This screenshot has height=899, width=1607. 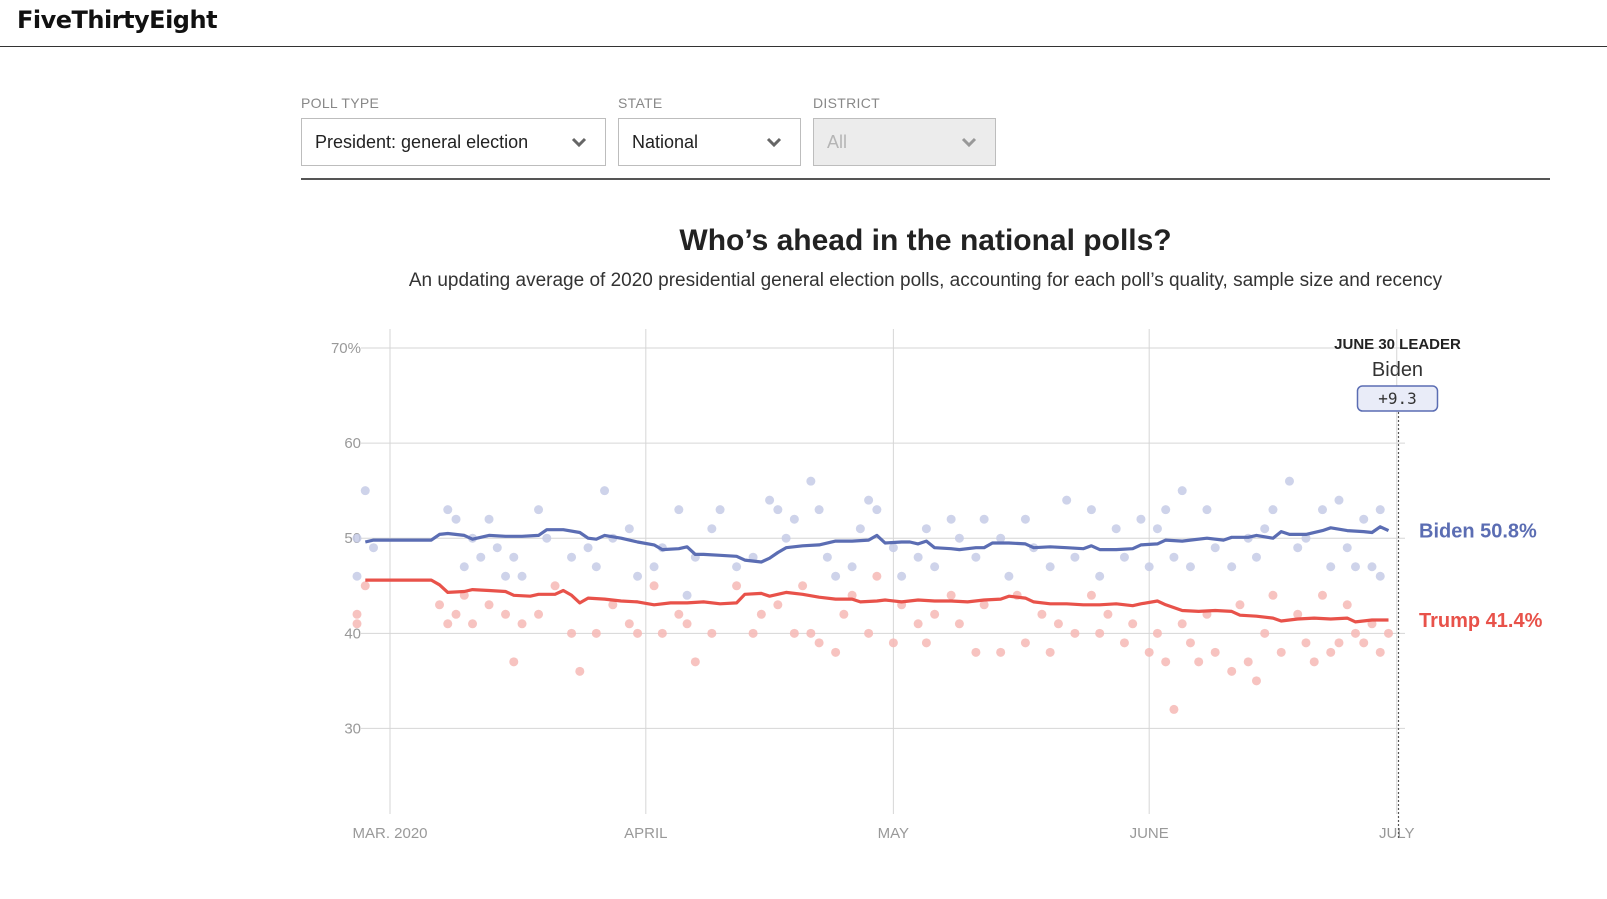 What do you see at coordinates (803, 46) in the screenshot?
I see `header-divider` at bounding box center [803, 46].